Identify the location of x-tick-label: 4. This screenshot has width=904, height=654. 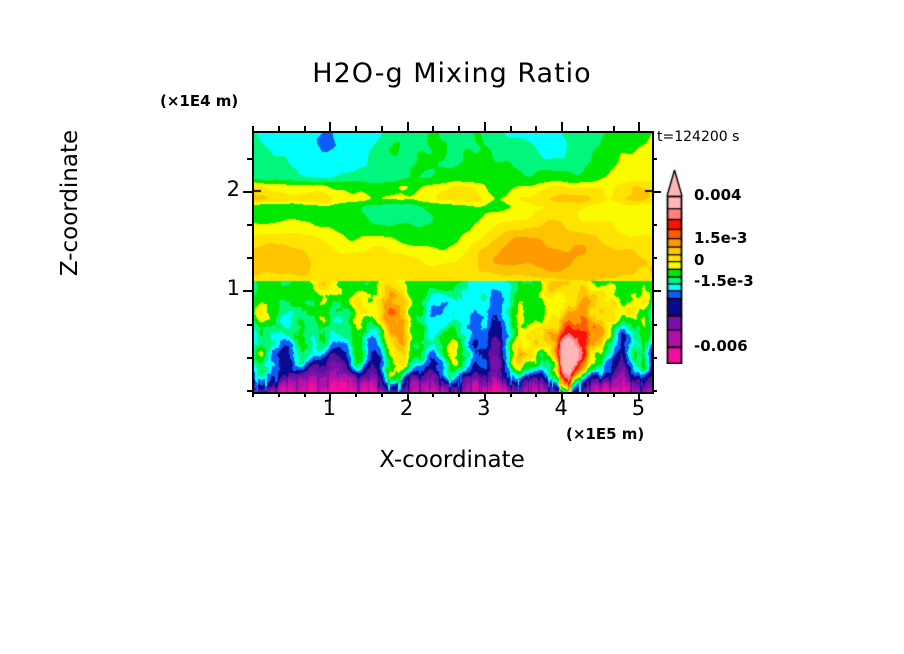
(561, 408).